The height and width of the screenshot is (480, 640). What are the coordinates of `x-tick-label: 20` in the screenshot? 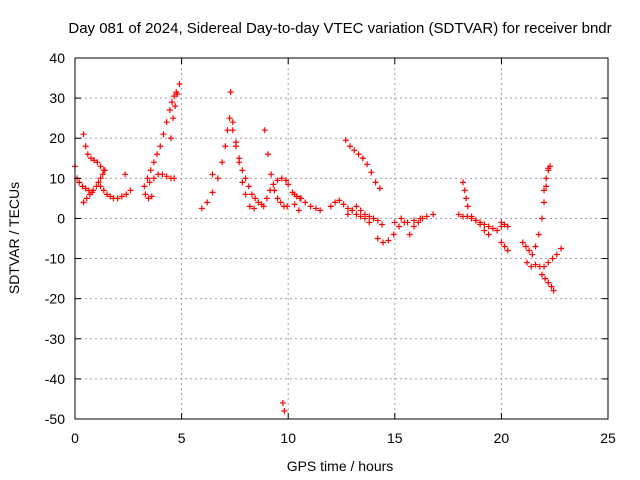 It's located at (502, 438).